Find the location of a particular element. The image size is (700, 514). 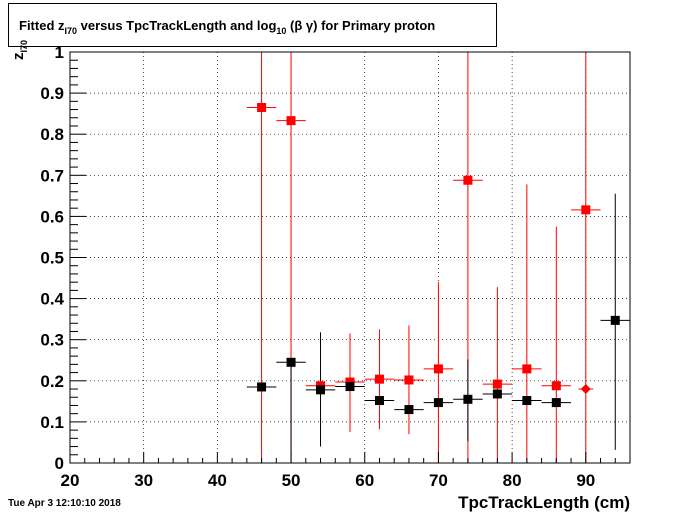

y-tick-label: 0.7 is located at coordinates (52, 175).